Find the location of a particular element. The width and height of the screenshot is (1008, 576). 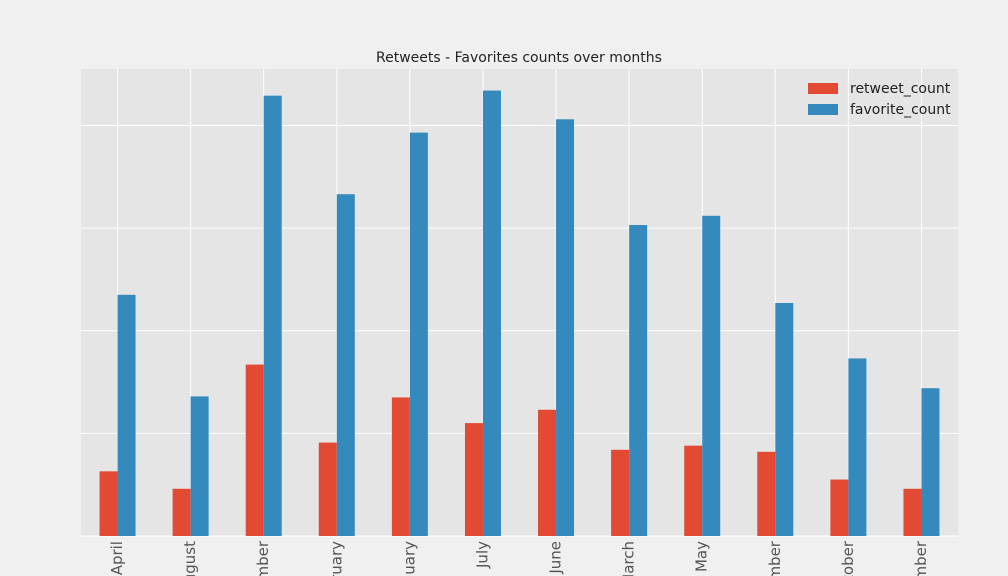

x-tick-label: June is located at coordinates (556, 558).